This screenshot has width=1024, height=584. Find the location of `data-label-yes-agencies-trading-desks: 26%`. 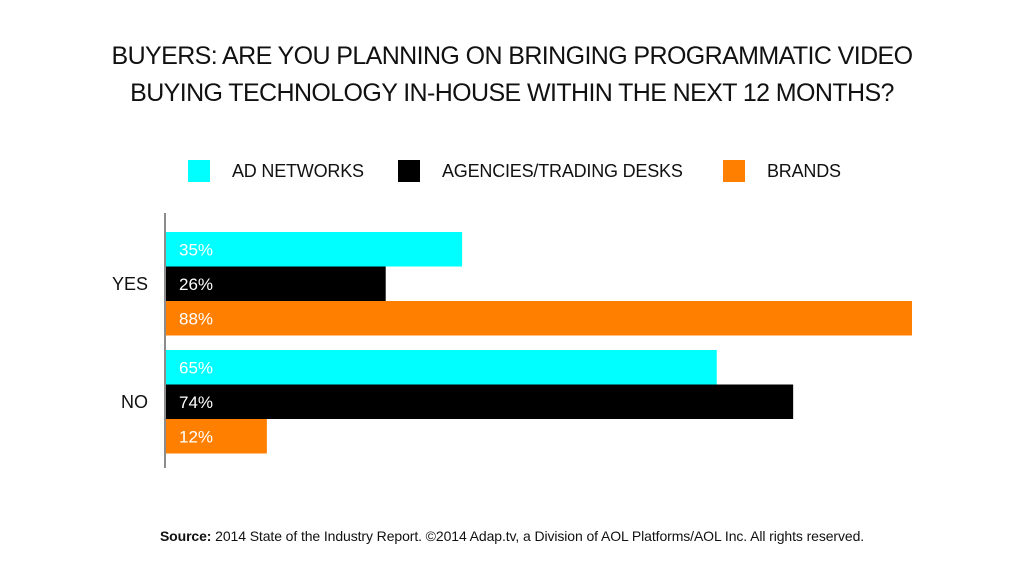

data-label-yes-agencies-trading-desks: 26% is located at coordinates (196, 284).